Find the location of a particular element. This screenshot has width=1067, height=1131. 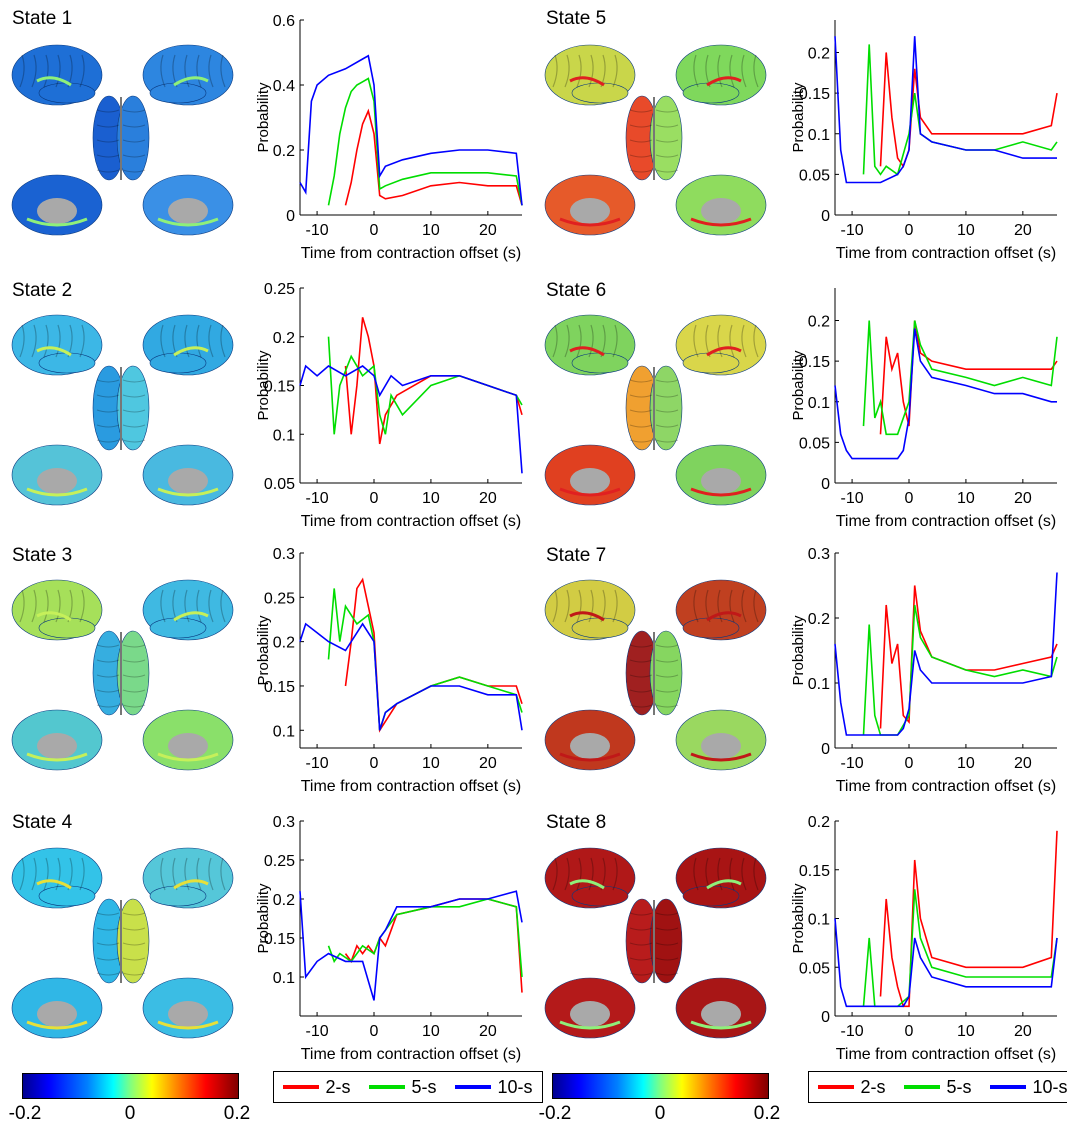

legend-swatch-5s is located at coordinates (922, 1087).